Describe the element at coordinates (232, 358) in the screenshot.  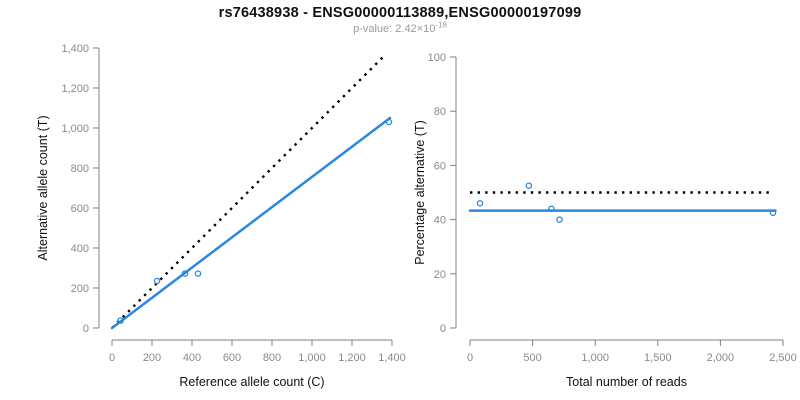
I see `x-tick-label: 600` at that location.